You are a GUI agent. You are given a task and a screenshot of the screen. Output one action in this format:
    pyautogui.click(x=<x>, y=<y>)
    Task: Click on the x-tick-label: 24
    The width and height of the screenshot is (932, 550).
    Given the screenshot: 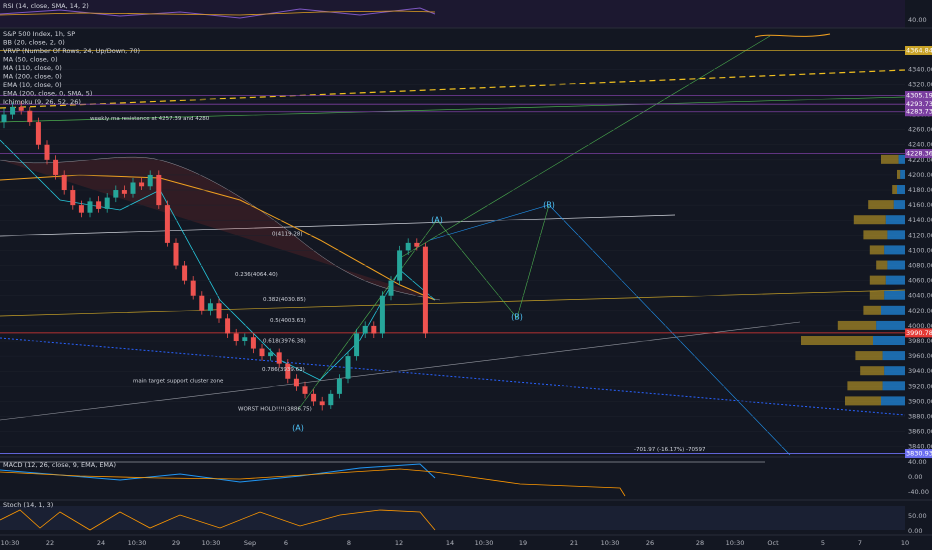 What is the action you would take?
    pyautogui.click(x=101, y=543)
    